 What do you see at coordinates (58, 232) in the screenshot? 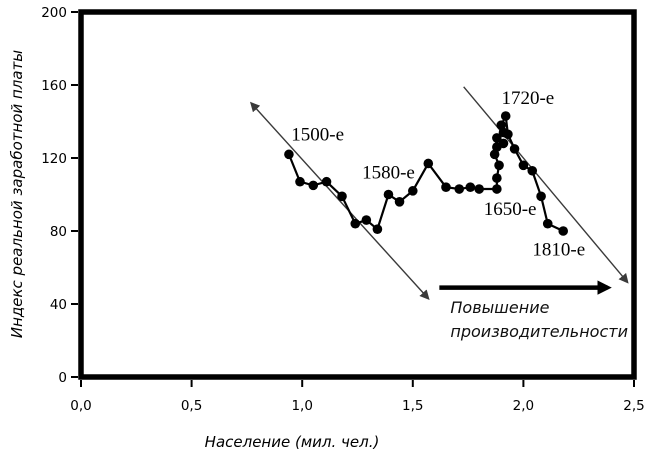
I see `y-tick-label: 80` at bounding box center [58, 232].